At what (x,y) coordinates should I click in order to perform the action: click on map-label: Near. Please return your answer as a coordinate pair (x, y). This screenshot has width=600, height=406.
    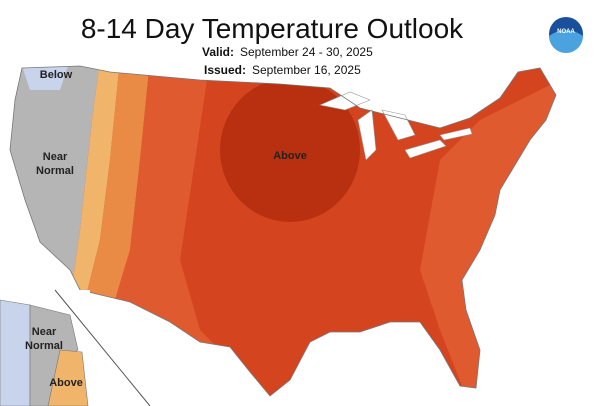
    Looking at the image, I should click on (55, 157).